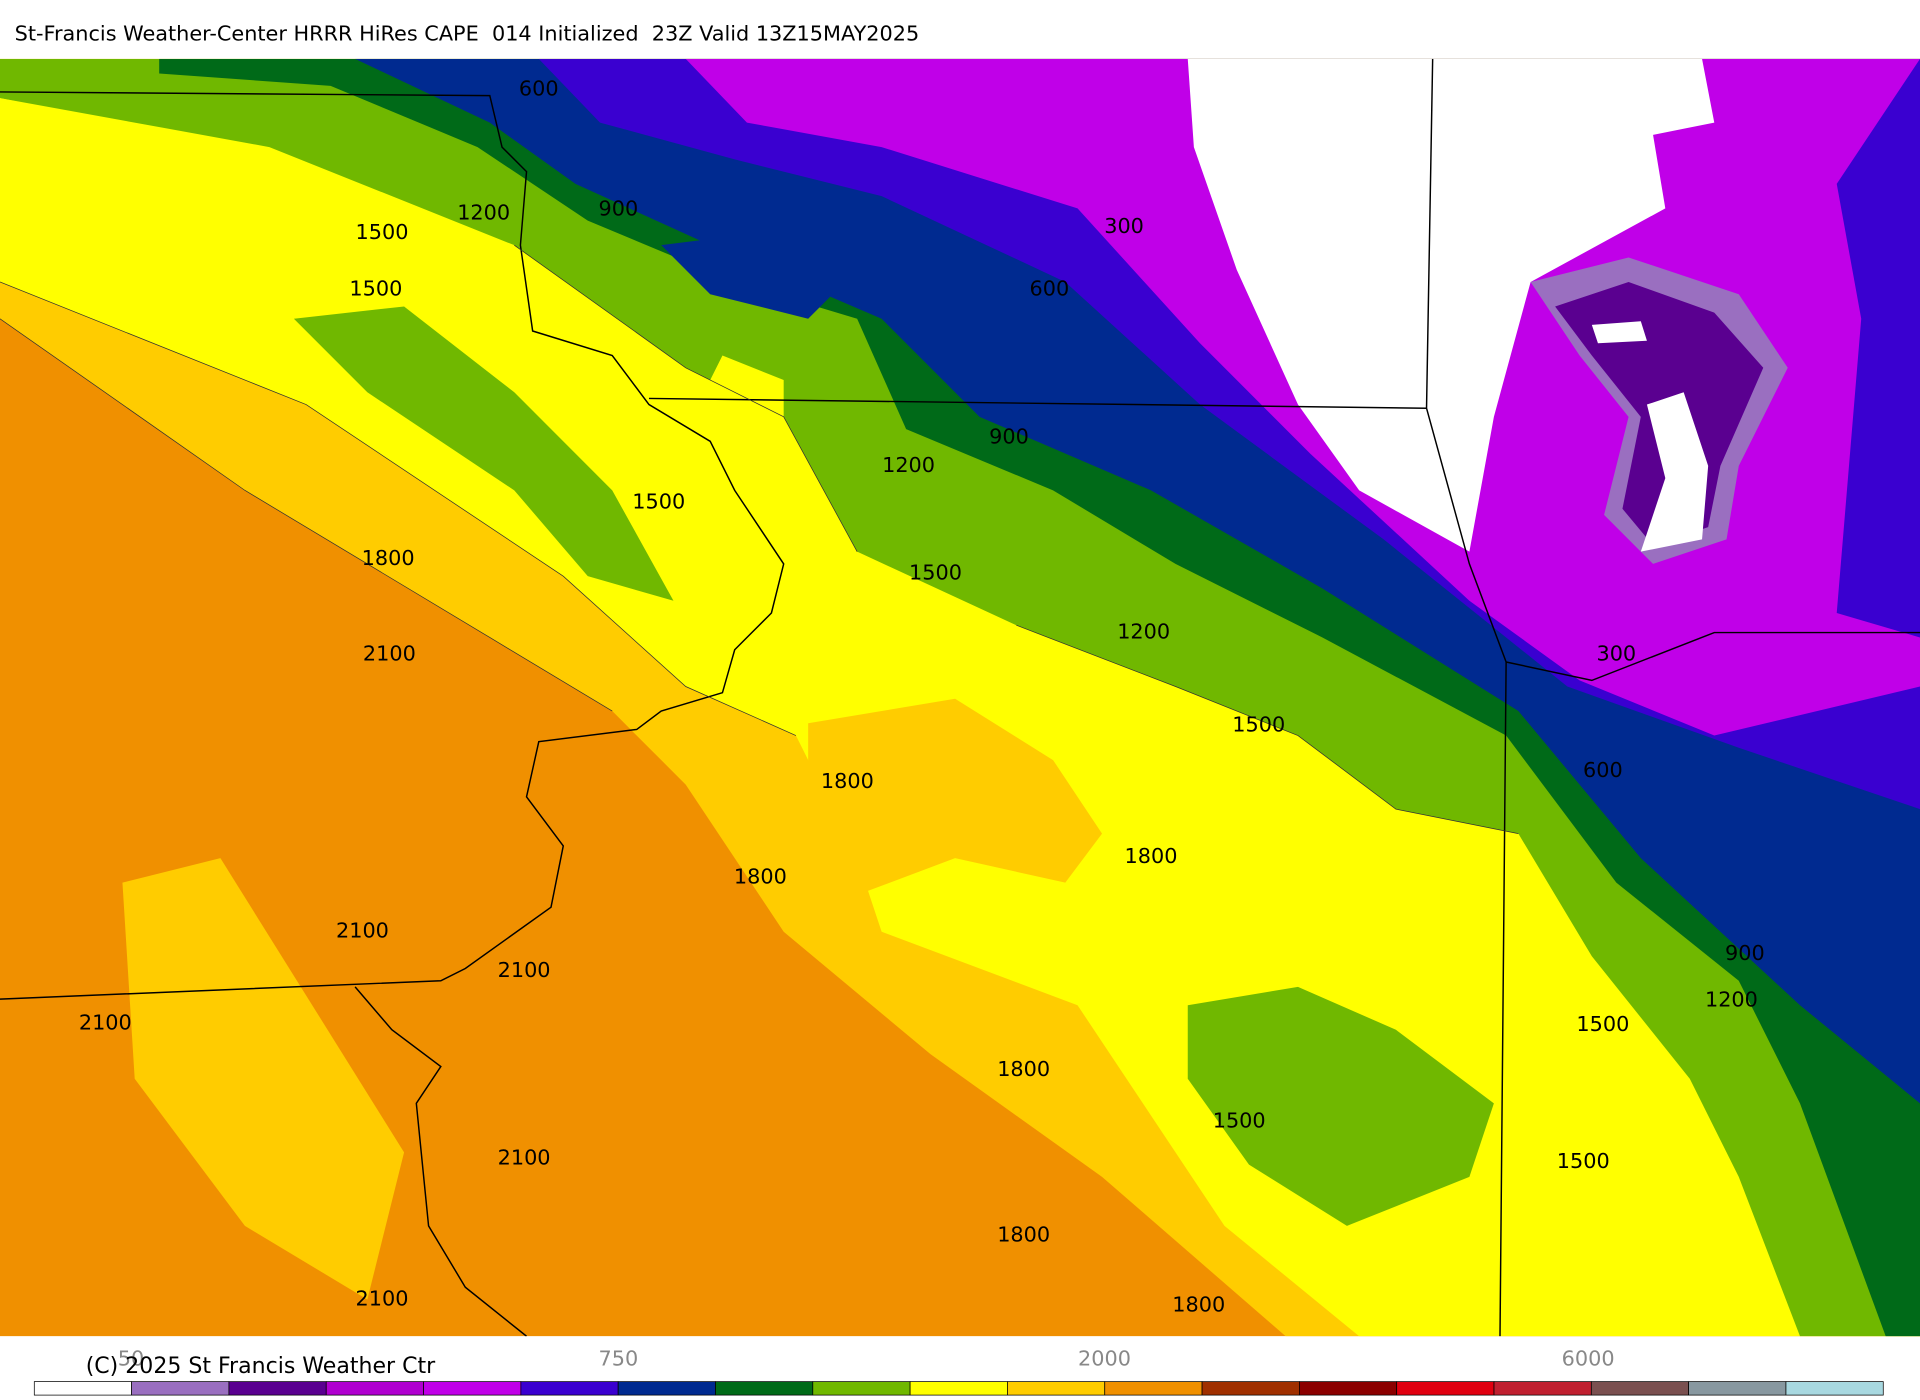 Image resolution: width=1920 pixels, height=1400 pixels. I want to click on band-yellow-inset, so click(392, 288).